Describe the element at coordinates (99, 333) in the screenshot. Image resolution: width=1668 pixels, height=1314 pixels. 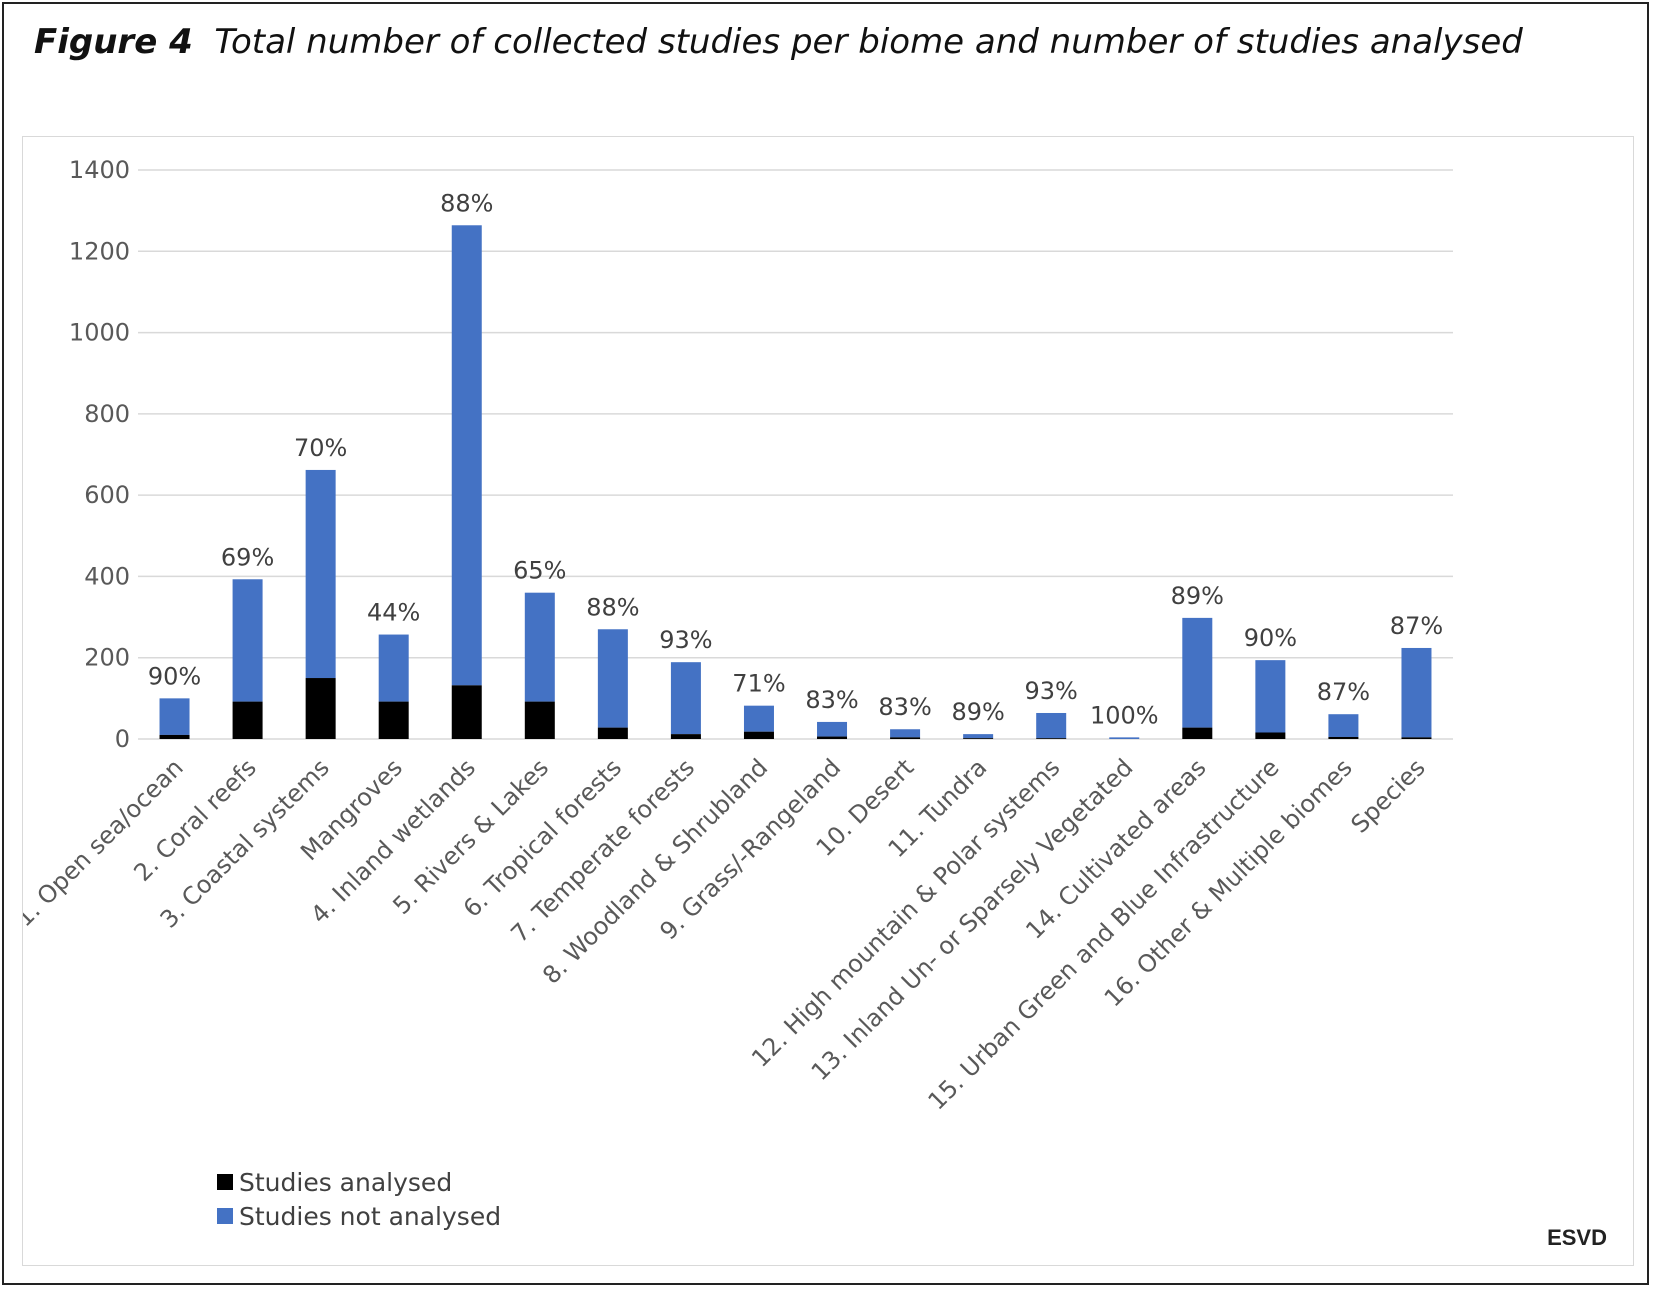
I see `y-tick-label: 1000` at that location.